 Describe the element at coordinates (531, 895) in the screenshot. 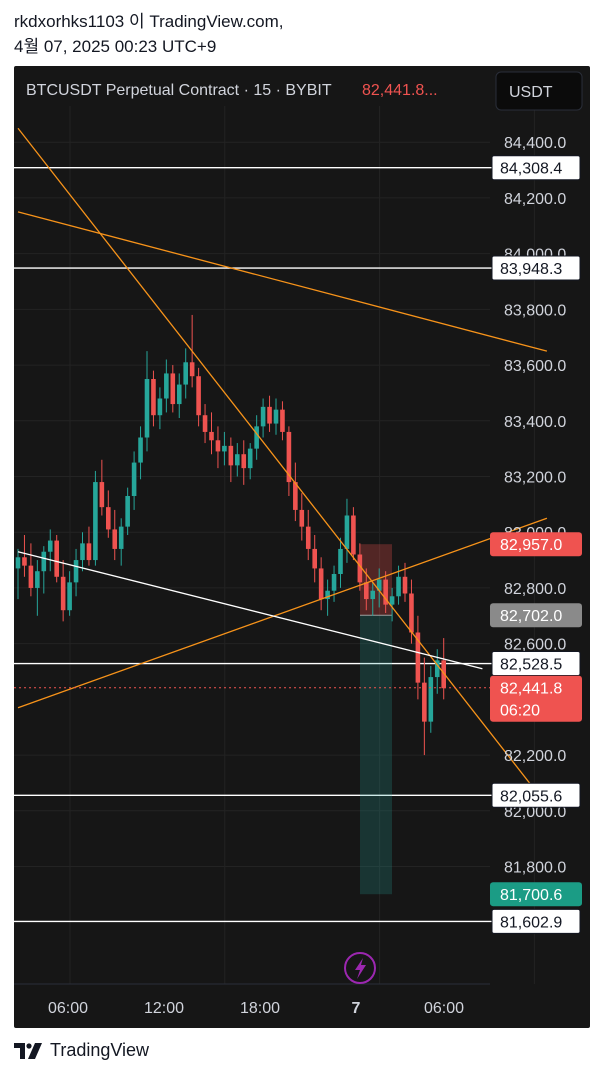

I see `target-price-label: 81,700.6` at that location.